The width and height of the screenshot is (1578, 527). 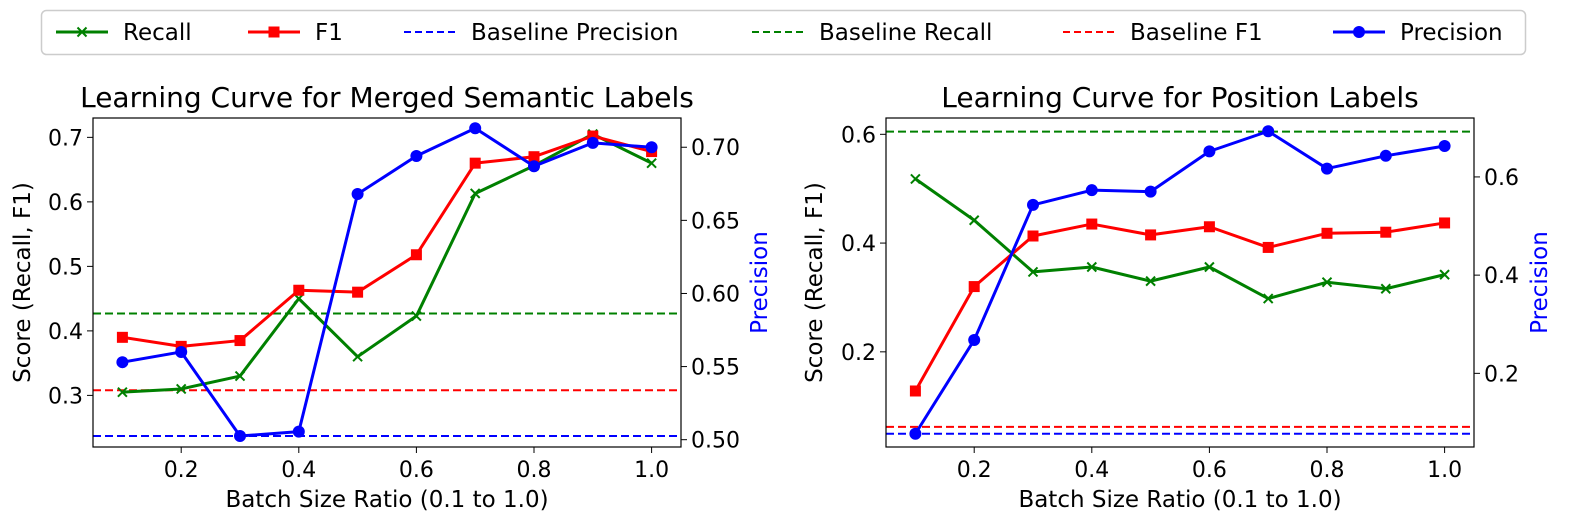 What do you see at coordinates (905, 33) in the screenshot?
I see `legend-label-baseline-recall: Baseline Recall` at bounding box center [905, 33].